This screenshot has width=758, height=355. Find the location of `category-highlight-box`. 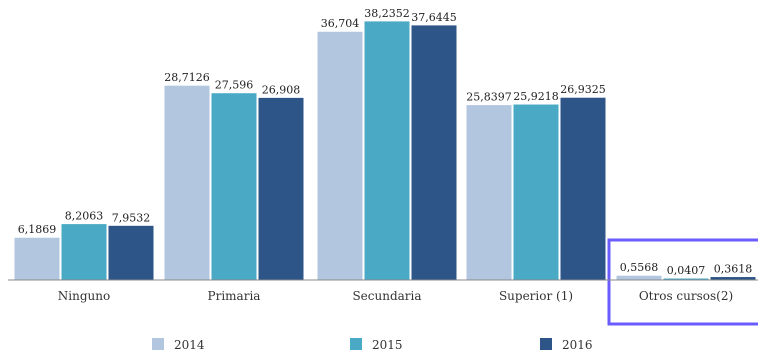

category-highlight-box is located at coordinates (682, 282).